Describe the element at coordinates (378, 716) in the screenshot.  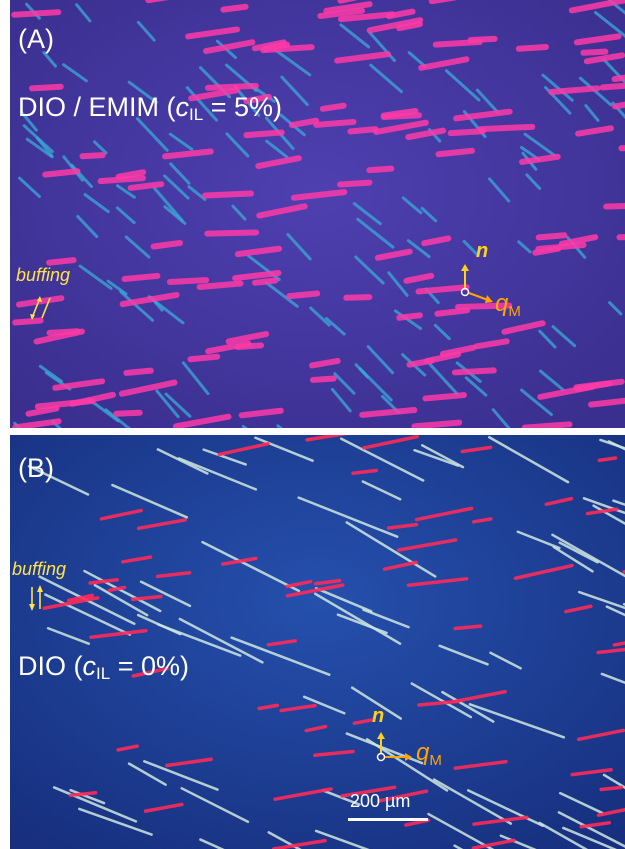
I see `panel-b-axis-n-label: n` at that location.